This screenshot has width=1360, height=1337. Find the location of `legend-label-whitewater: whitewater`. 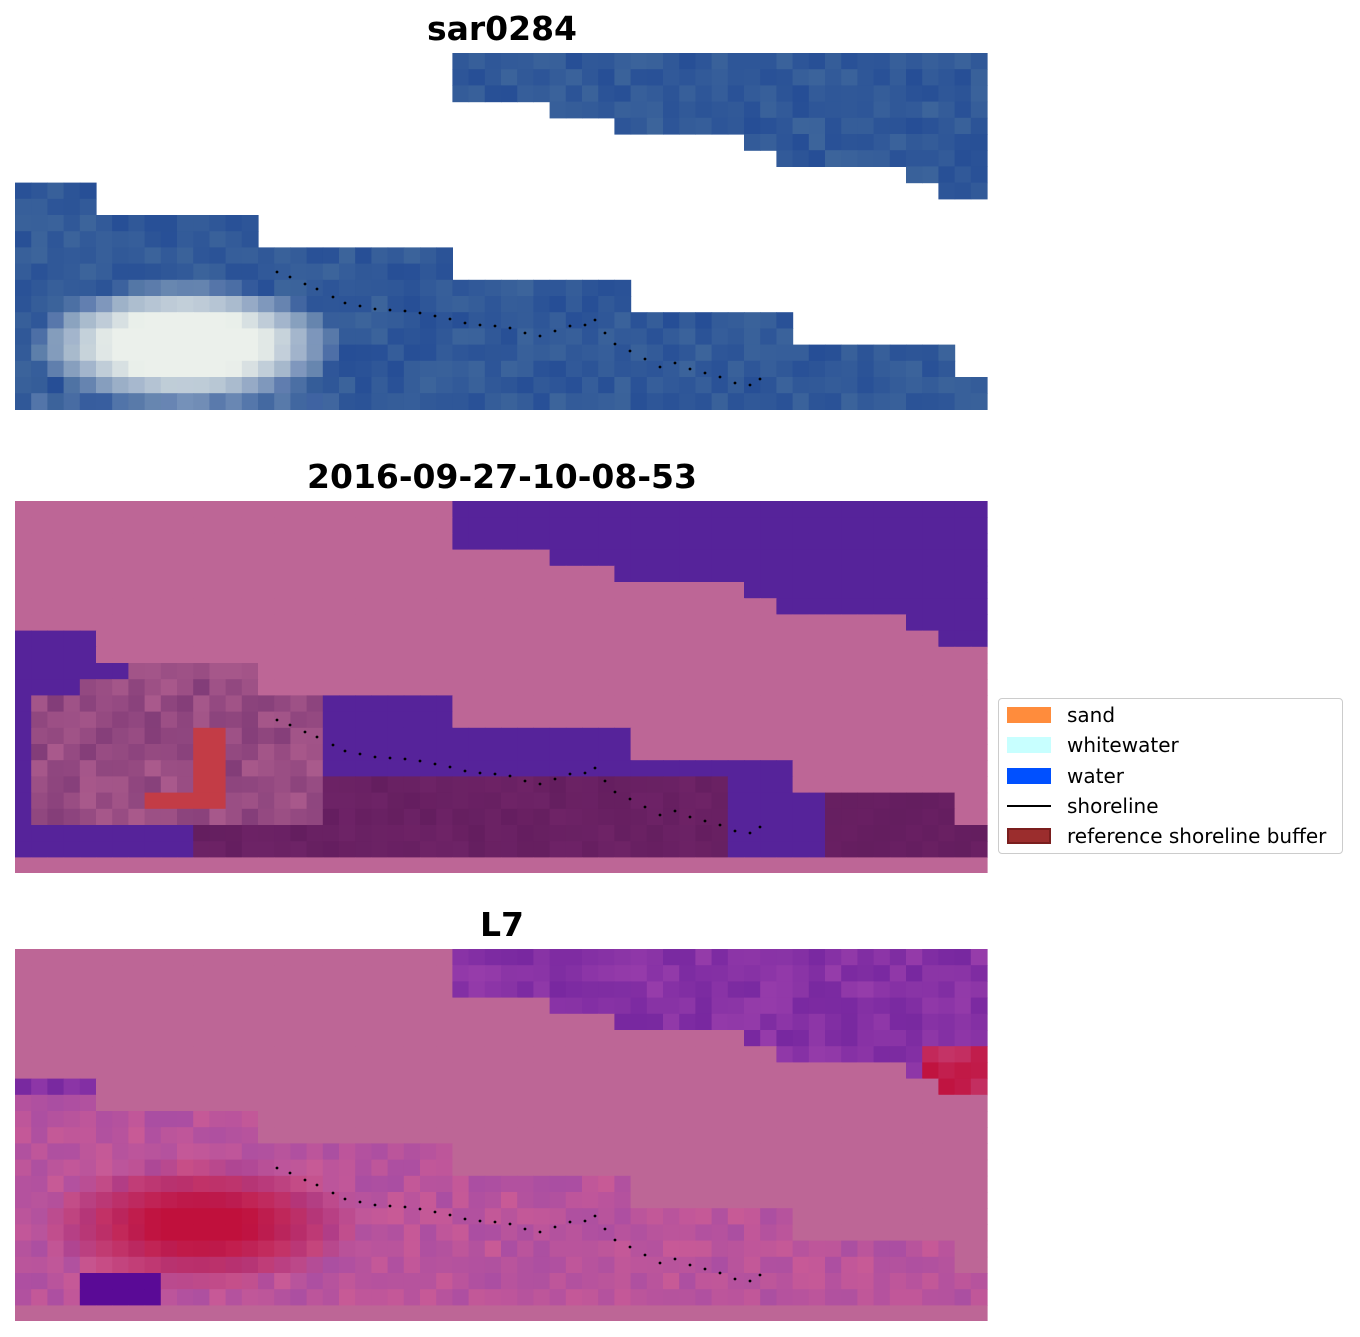

legend-label-whitewater: whitewater is located at coordinates (1123, 745).